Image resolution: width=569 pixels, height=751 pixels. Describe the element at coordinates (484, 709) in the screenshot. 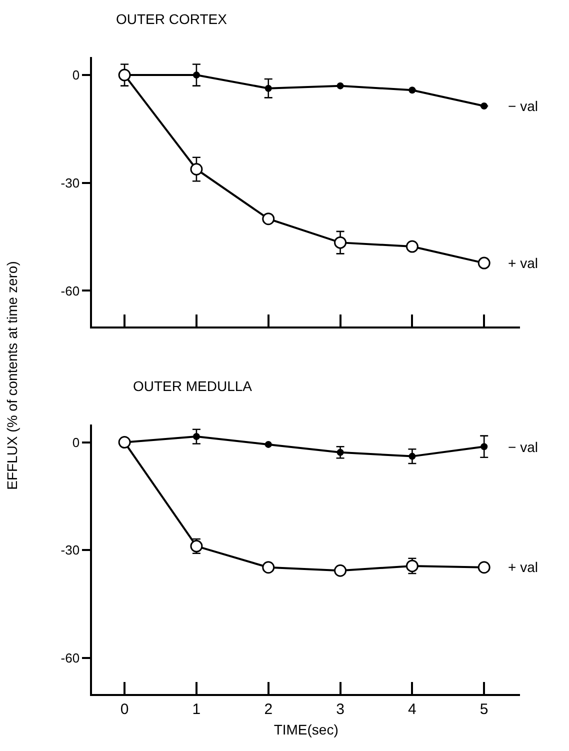

I see `x-tick-label: 5` at that location.